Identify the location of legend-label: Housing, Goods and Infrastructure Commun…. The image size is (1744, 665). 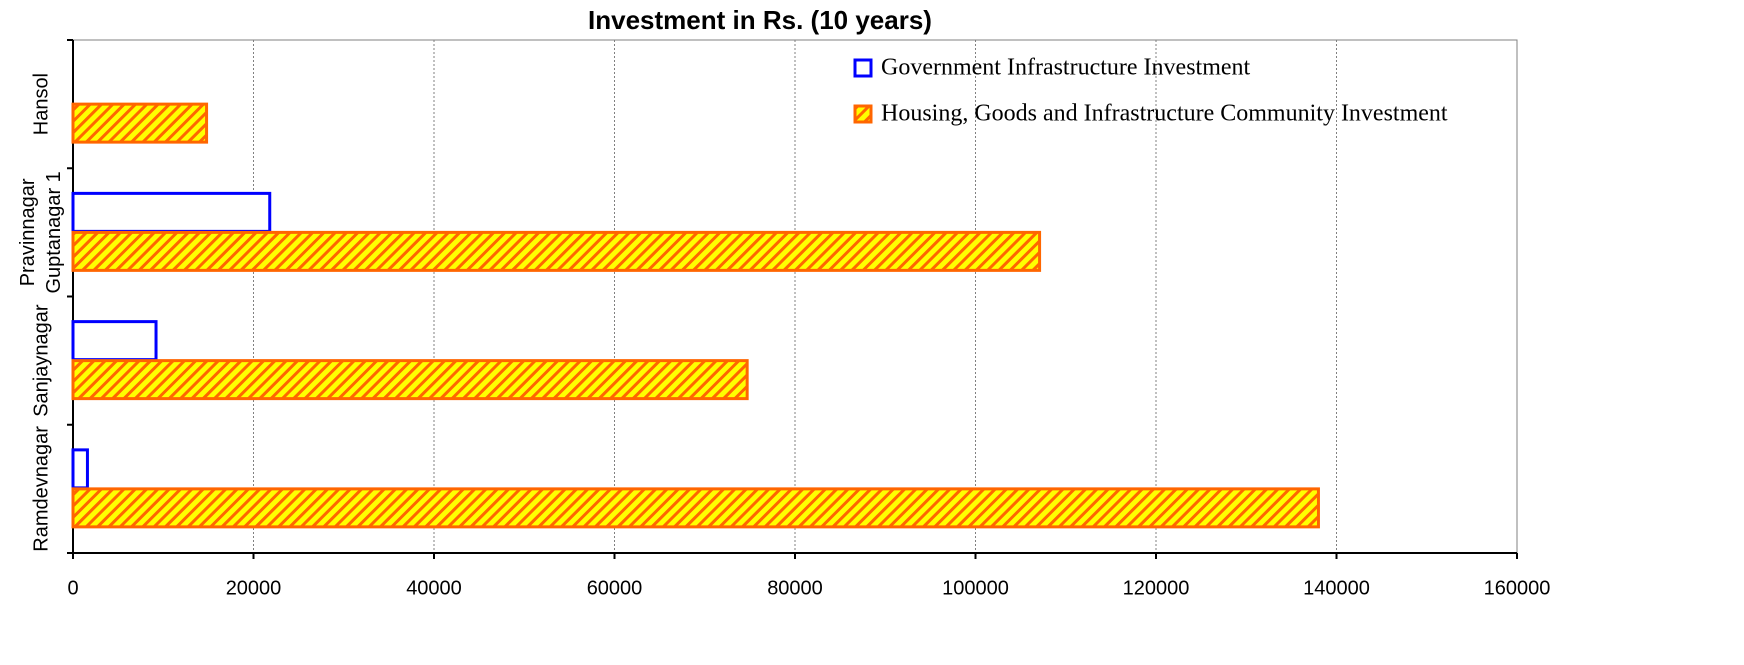
(1164, 114).